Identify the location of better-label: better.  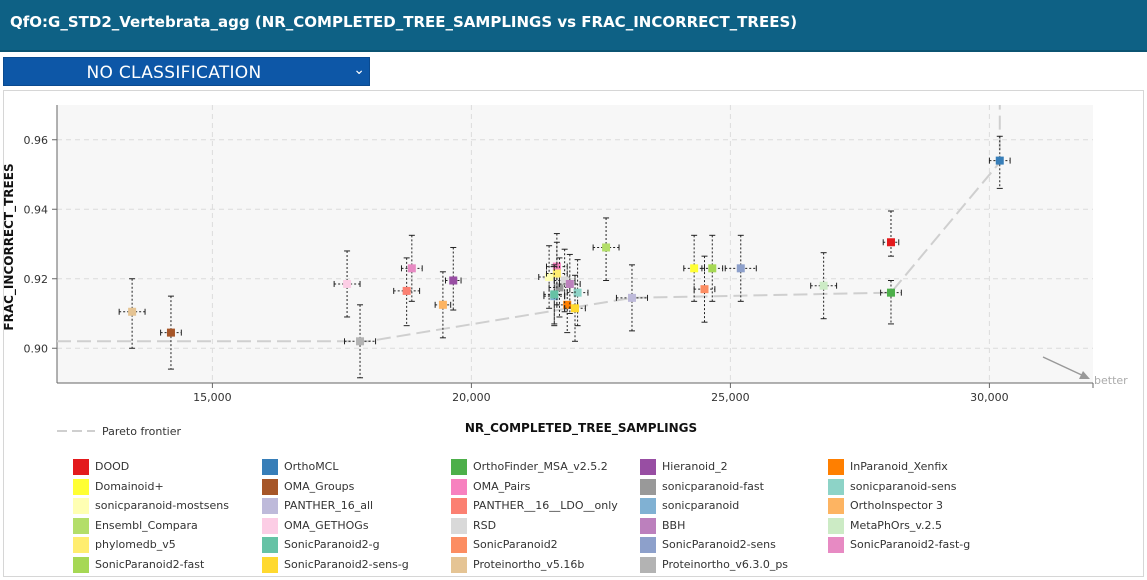
(1111, 380).